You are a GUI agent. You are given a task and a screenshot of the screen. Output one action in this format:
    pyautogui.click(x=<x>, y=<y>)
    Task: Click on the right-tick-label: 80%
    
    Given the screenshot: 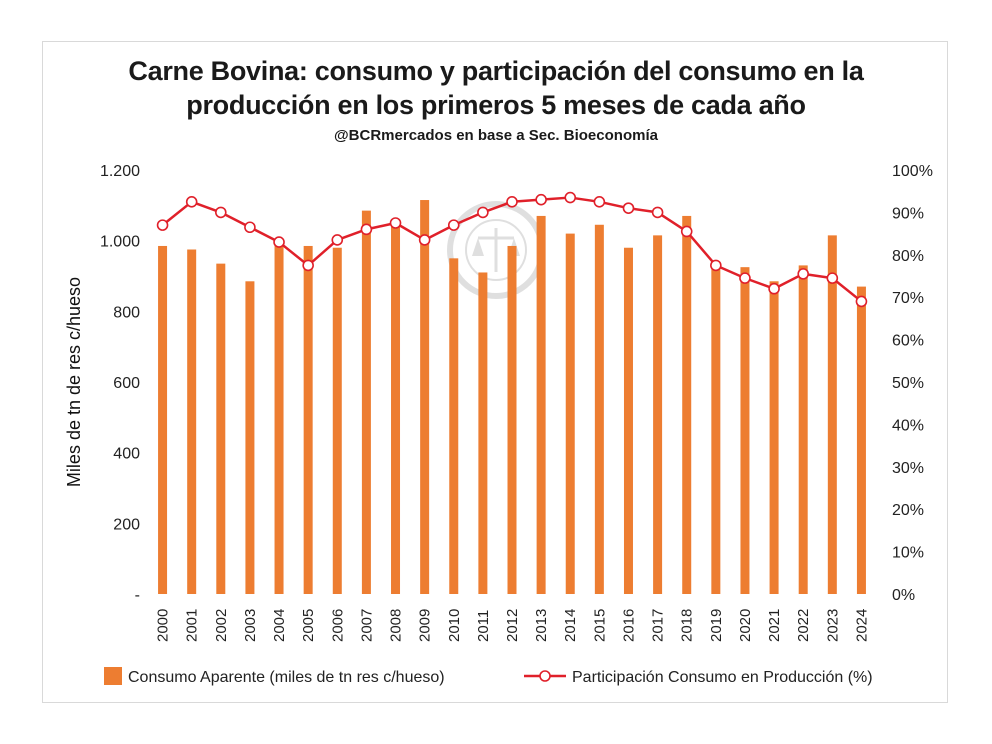 What is the action you would take?
    pyautogui.click(x=908, y=256)
    